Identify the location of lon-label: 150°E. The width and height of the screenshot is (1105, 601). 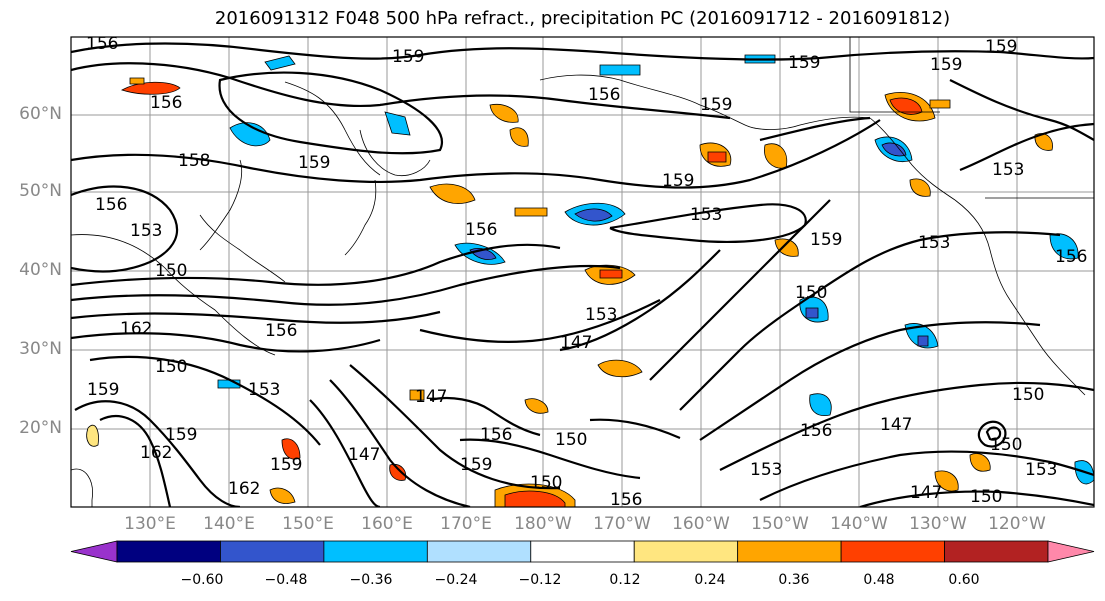
(308, 524).